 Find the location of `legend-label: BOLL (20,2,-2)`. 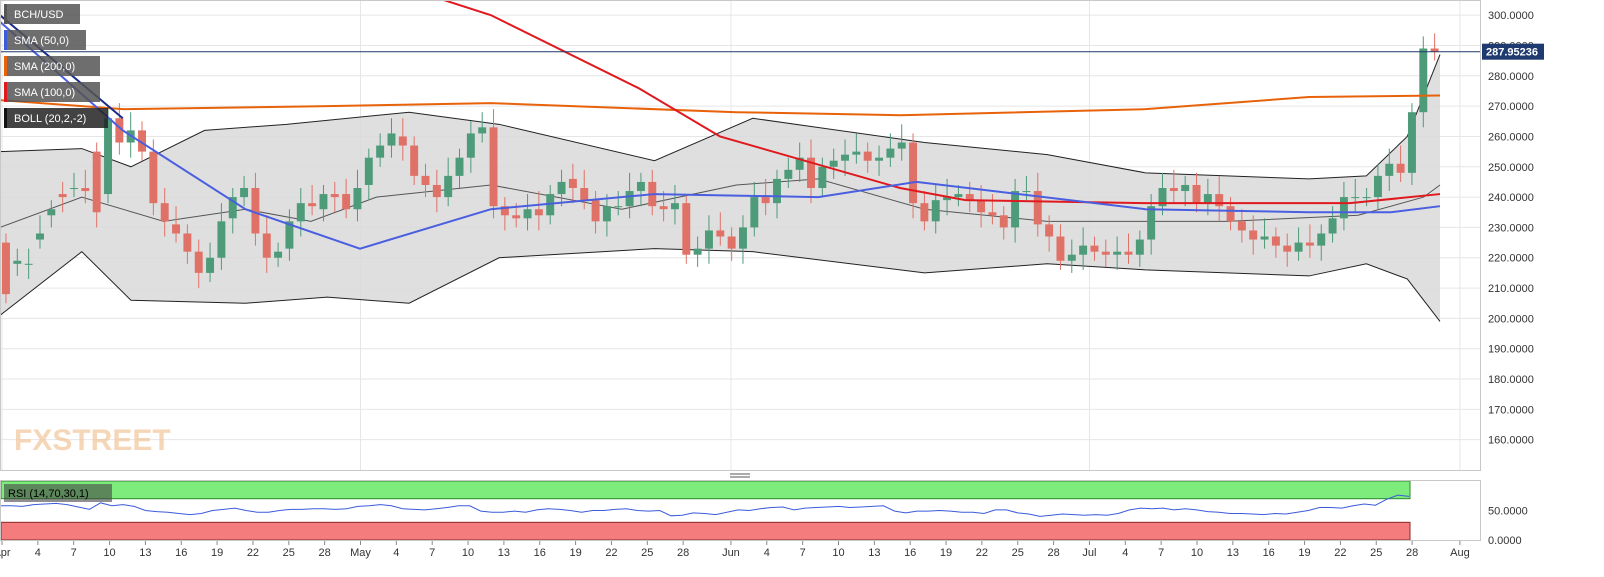

legend-label: BOLL (20,2,-2) is located at coordinates (50, 119).